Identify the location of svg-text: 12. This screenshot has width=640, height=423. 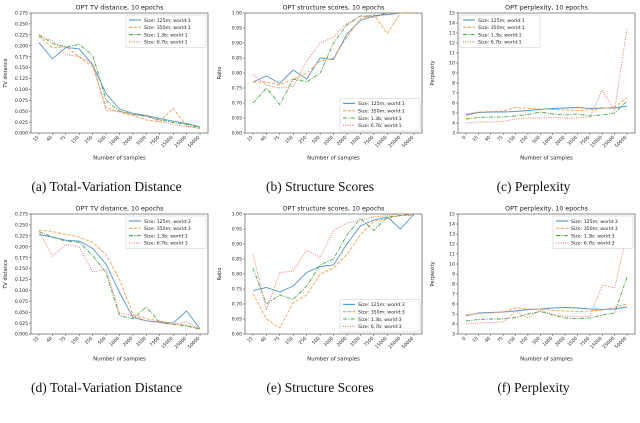
(452, 245).